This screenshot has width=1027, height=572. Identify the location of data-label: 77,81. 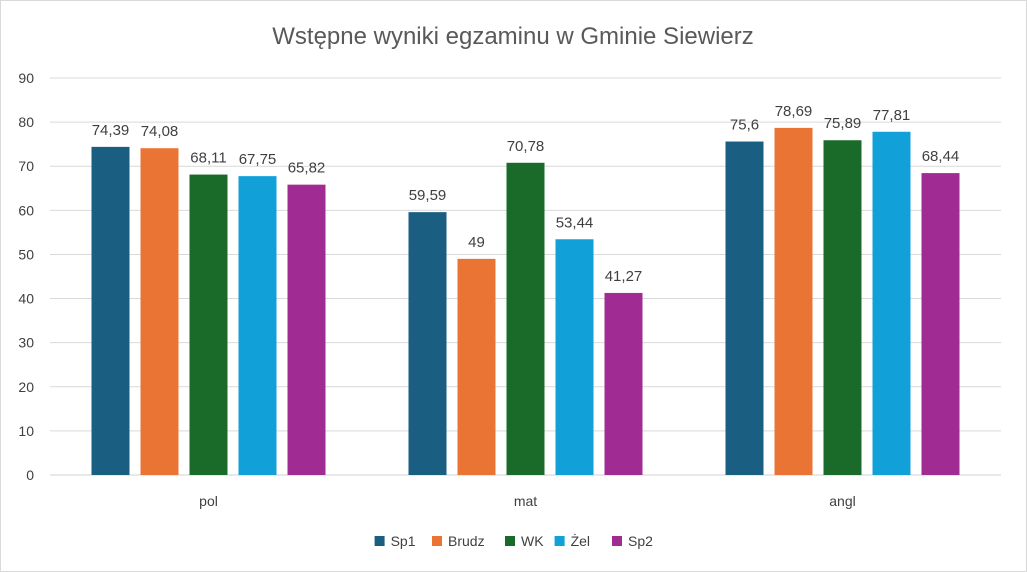
(892, 115).